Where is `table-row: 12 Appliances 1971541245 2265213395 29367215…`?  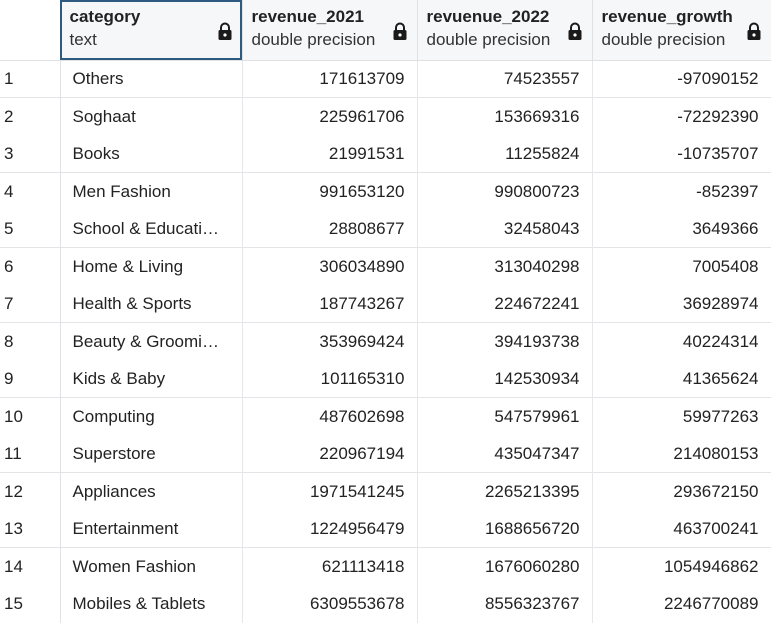
table-row: 12 Appliances 1971541245 2265213395 29367215… is located at coordinates (385, 491).